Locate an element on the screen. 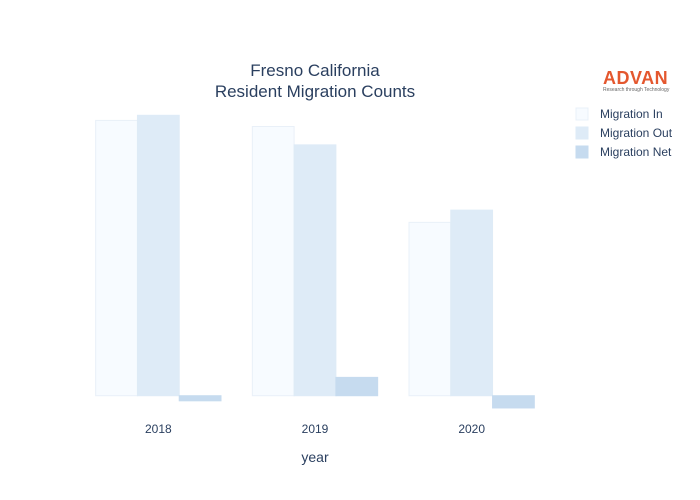 The image size is (700, 500). x-tick-label: 2020 is located at coordinates (471, 429).